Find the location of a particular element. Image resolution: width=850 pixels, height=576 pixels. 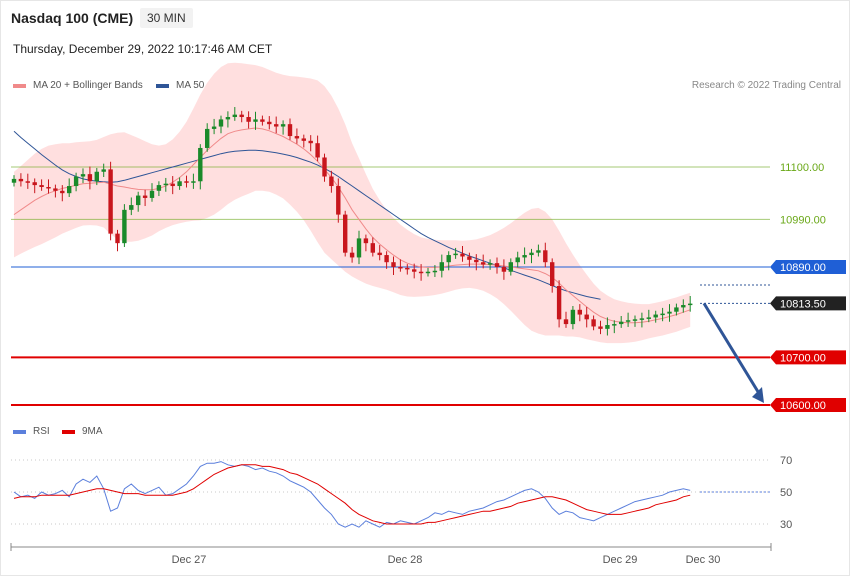

legend-rsi-ma-label: 9MA is located at coordinates (92, 431).